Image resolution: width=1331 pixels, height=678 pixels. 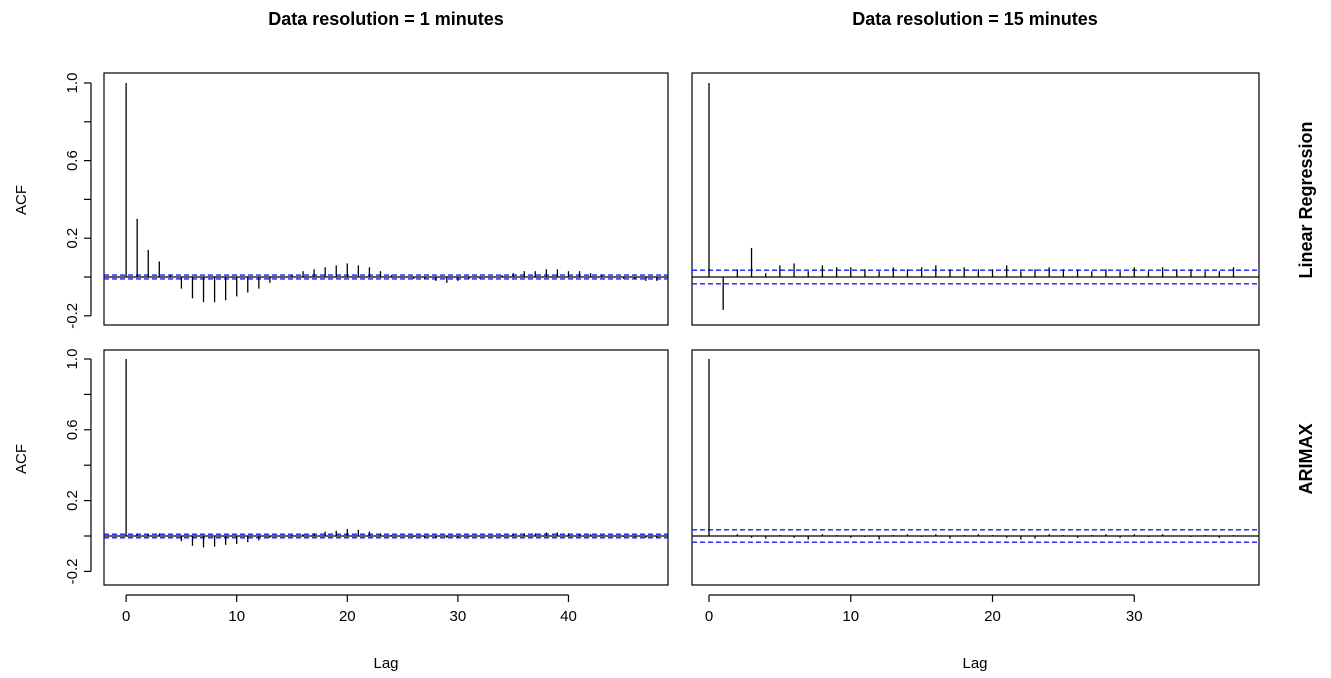 I want to click on ylabel-bottom: ACF, so click(x=21, y=459).